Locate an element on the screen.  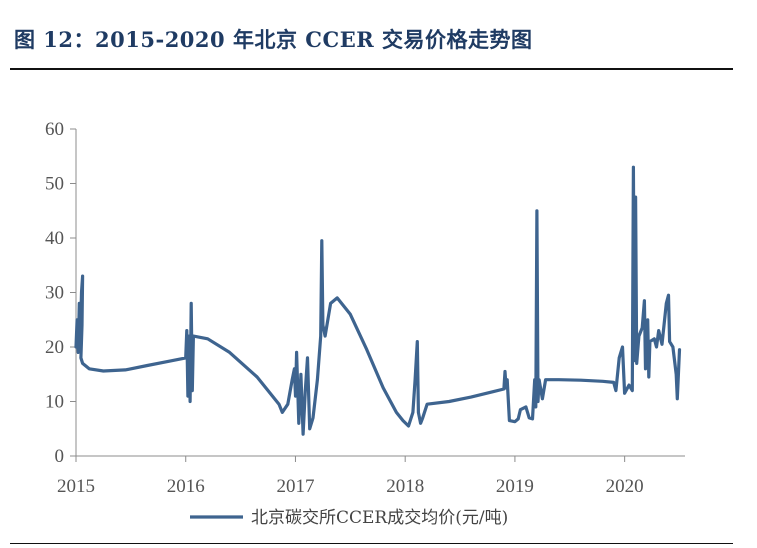
y-tick-label: 60 is located at coordinates (54, 129).